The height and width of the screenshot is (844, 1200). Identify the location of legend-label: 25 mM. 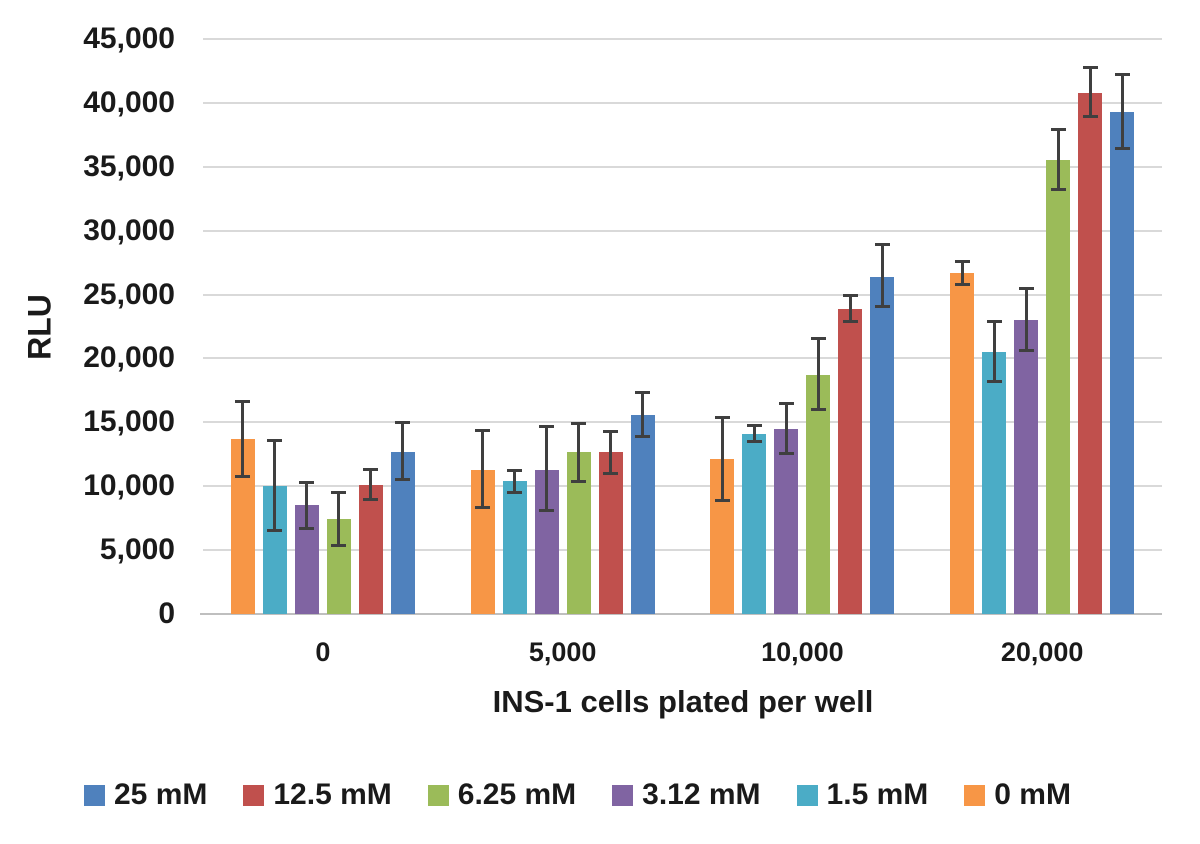
(161, 794).